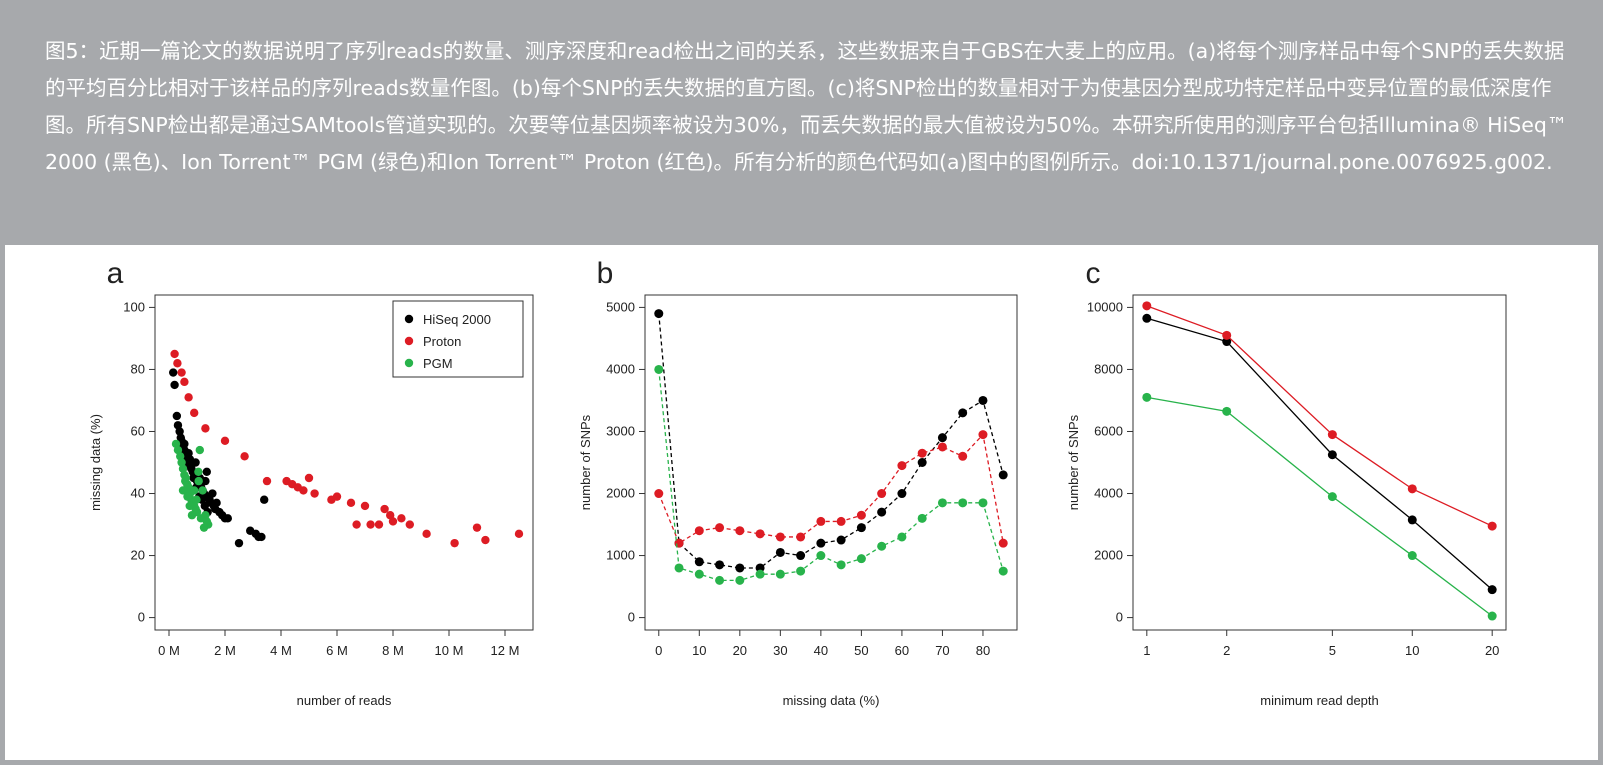  Describe the element at coordinates (821, 650) in the screenshot. I see `chart-b-x-tick-label: 40` at that location.